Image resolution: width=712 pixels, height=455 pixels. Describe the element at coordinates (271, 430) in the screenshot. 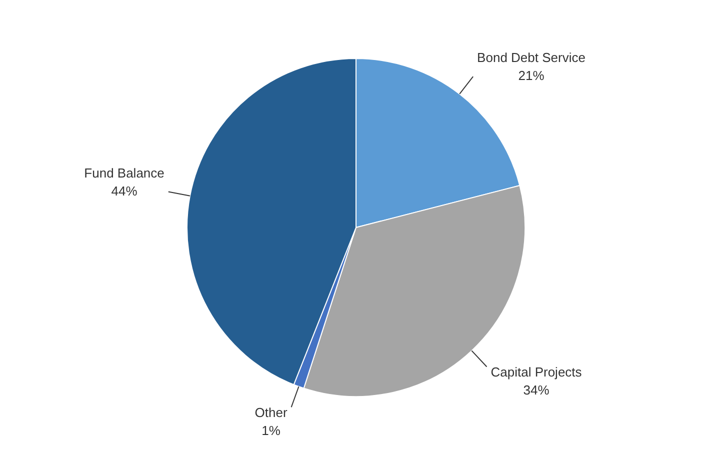

I see `data-label: 1%` at that location.